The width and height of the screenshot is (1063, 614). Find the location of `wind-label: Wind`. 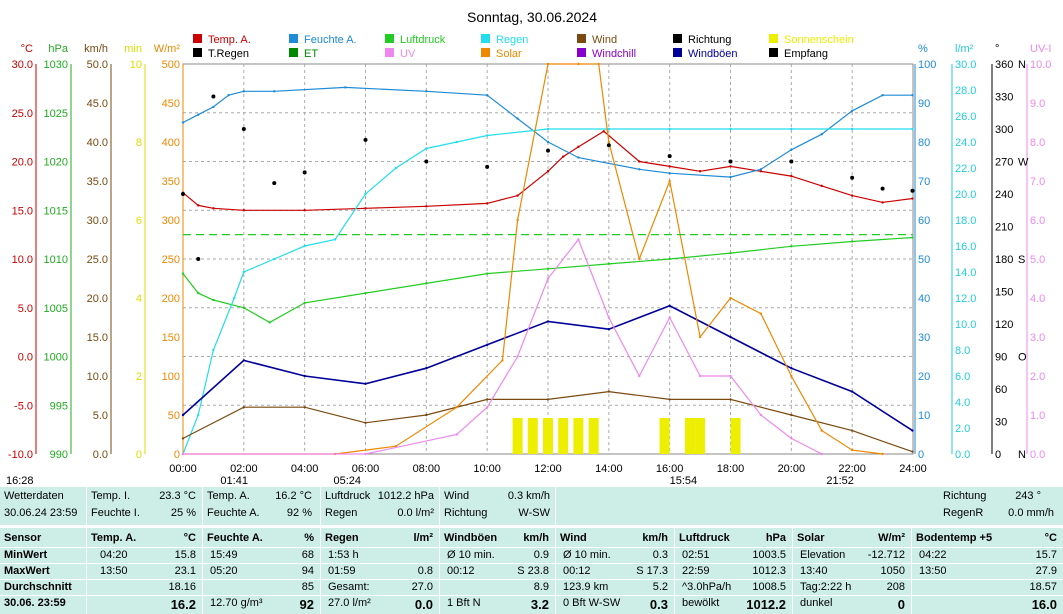

wind-label: Wind is located at coordinates (457, 496).